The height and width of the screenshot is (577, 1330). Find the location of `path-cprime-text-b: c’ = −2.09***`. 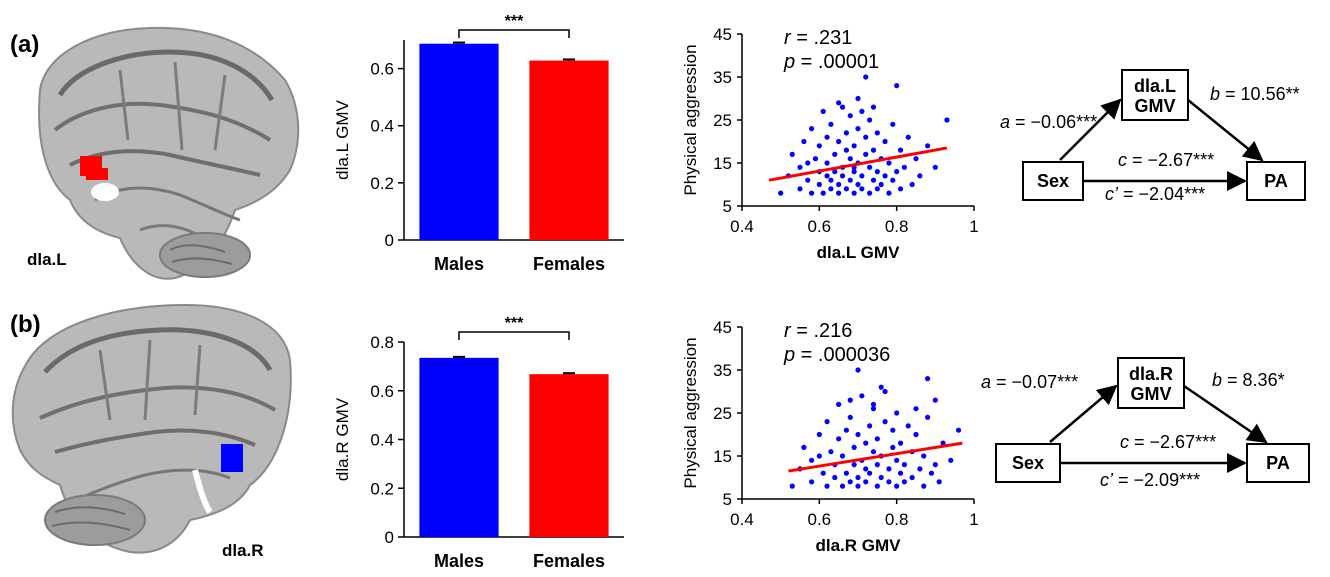

path-cprime-text-b: c’ = −2.09*** is located at coordinates (1150, 480).